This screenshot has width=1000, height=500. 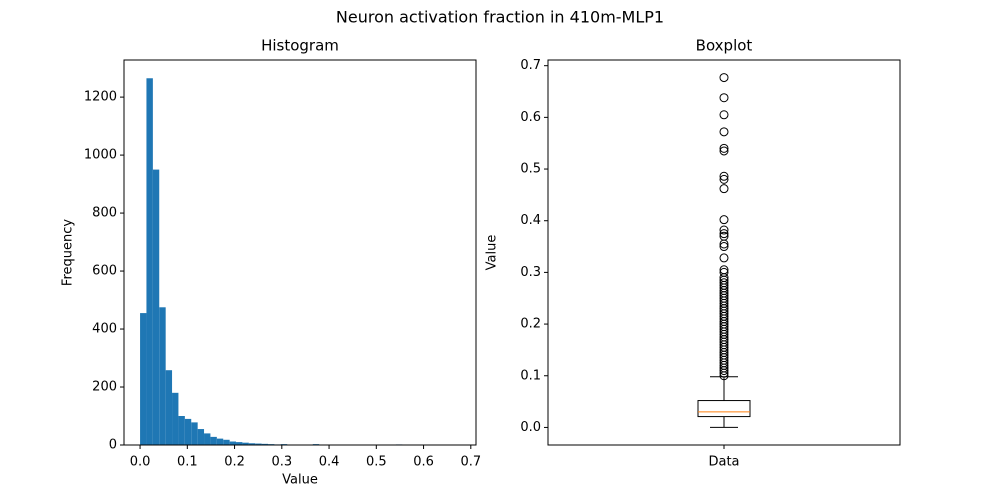 I want to click on x-tick-label: 0.0, so click(x=140, y=462).